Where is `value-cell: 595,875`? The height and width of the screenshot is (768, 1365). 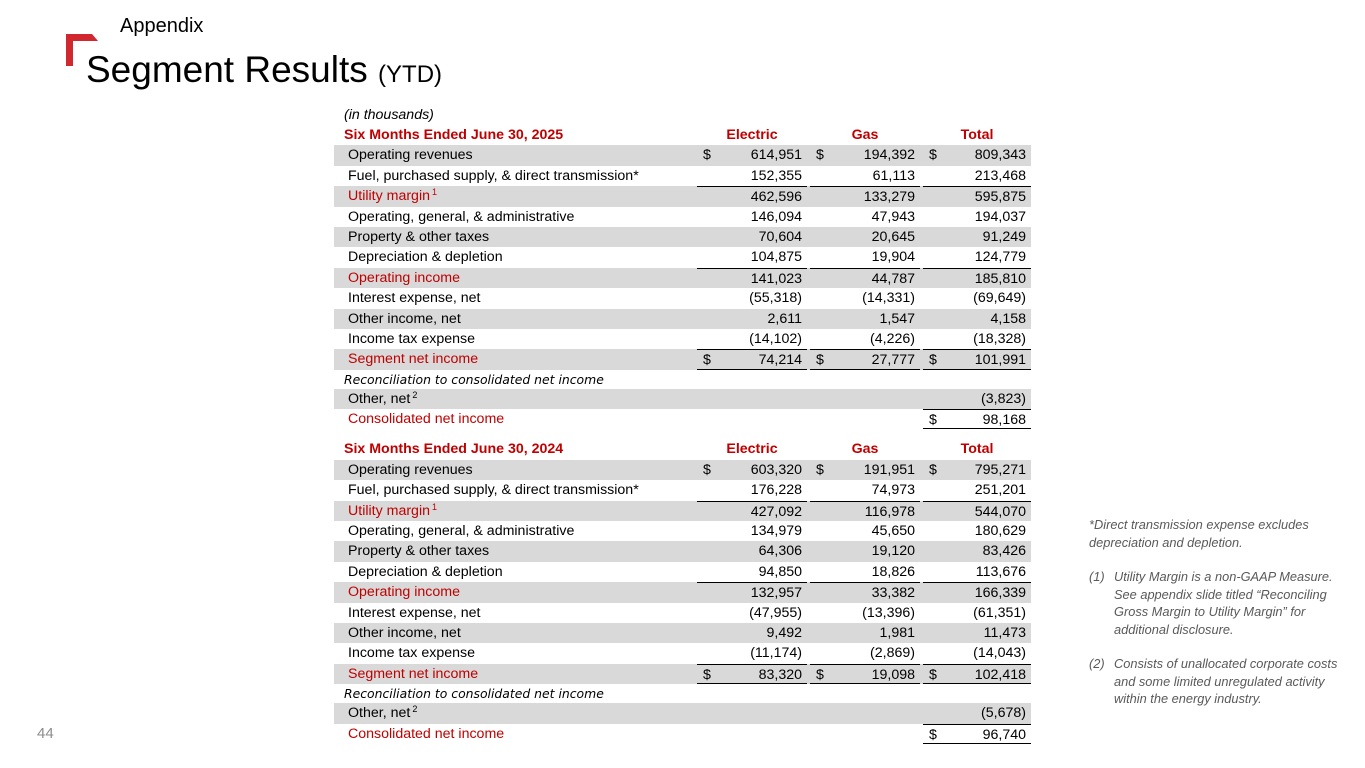 value-cell: 595,875 is located at coordinates (977, 196).